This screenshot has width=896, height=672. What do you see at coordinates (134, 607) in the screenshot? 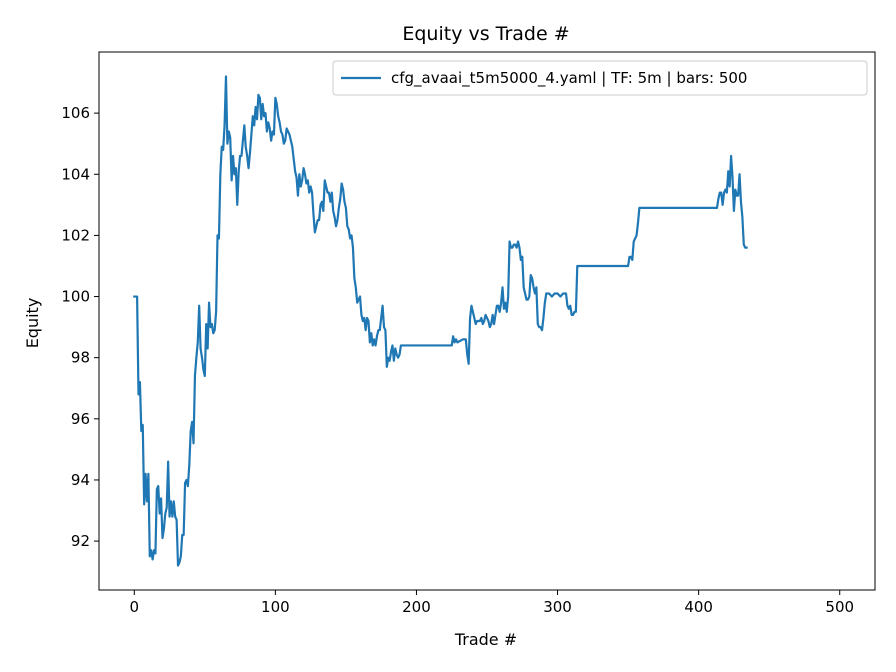
I see `x-tick-label: 0` at bounding box center [134, 607].